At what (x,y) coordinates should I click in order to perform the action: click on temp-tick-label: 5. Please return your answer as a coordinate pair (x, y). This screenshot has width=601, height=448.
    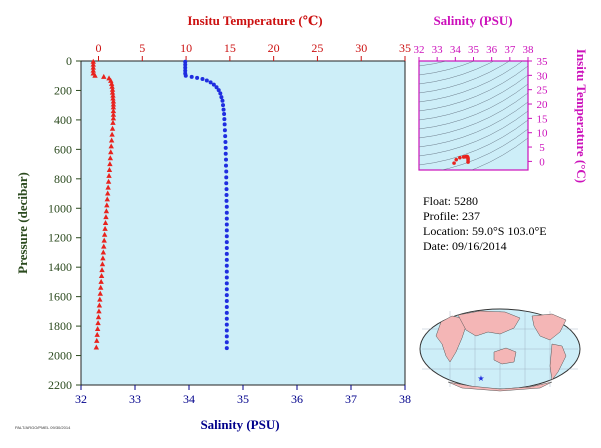
    Looking at the image, I should click on (142, 48).